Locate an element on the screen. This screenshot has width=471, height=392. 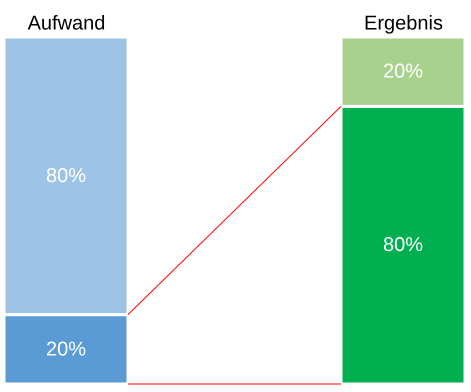
x-tick-label: Aufwand is located at coordinates (67, 23).